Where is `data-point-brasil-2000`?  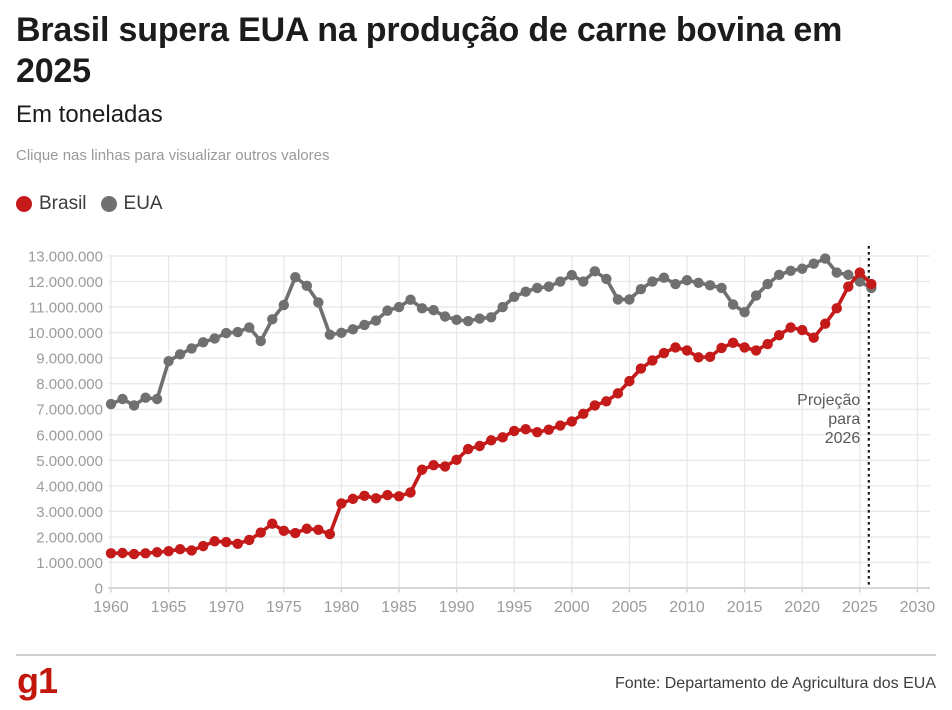
data-point-brasil-2000 is located at coordinates (571, 421).